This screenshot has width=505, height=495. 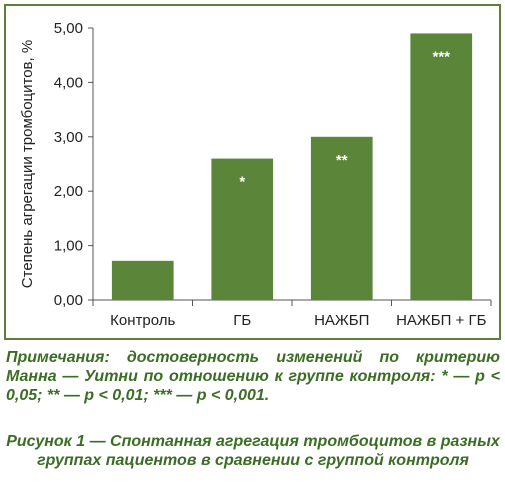 I want to click on y-tick-label: 1,00, so click(x=68, y=246).